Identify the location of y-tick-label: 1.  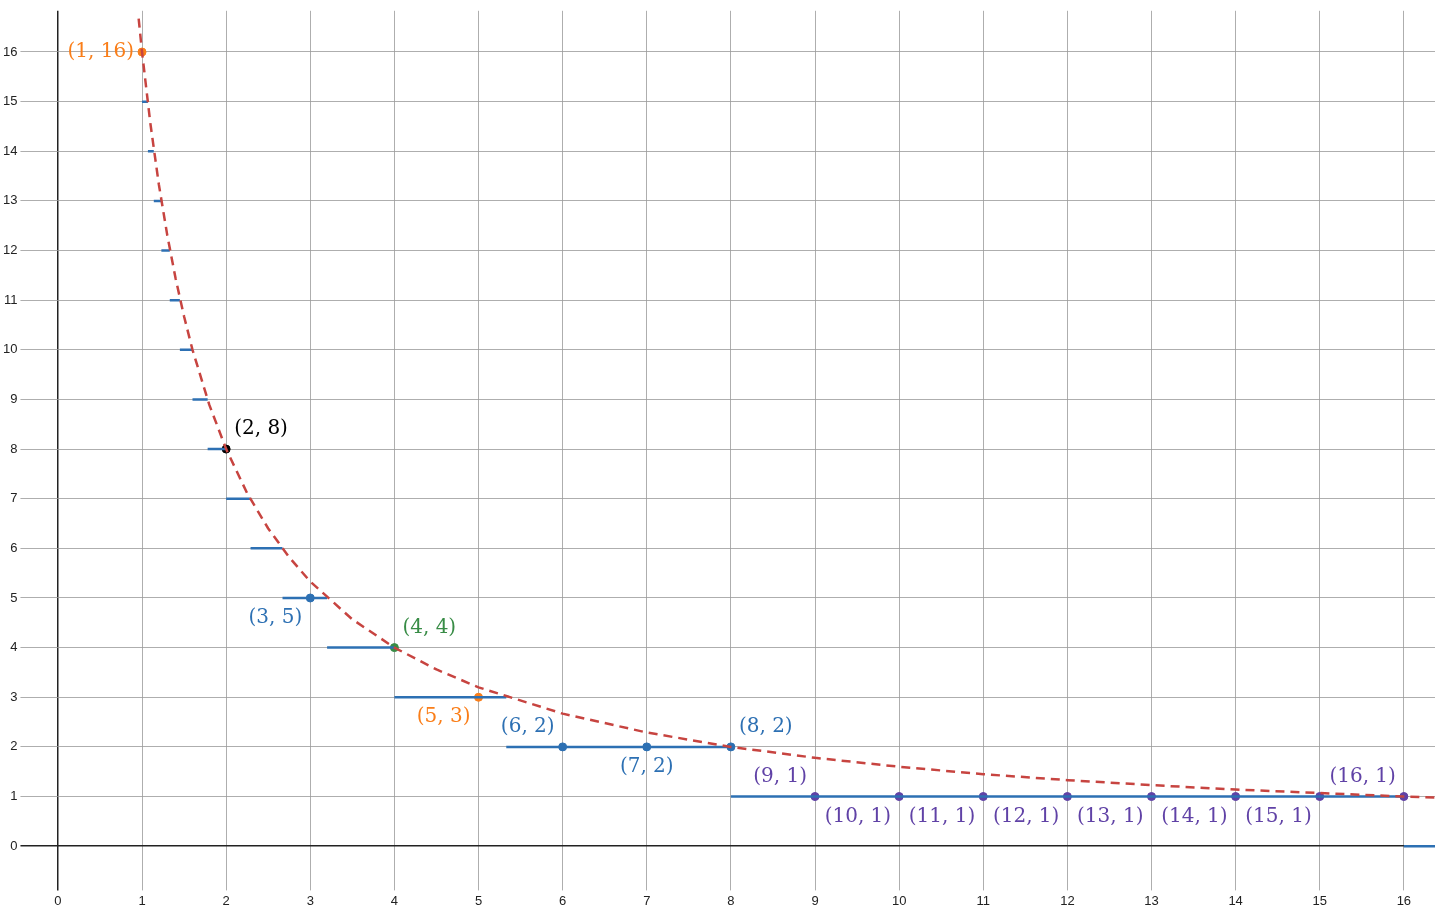
(14, 796).